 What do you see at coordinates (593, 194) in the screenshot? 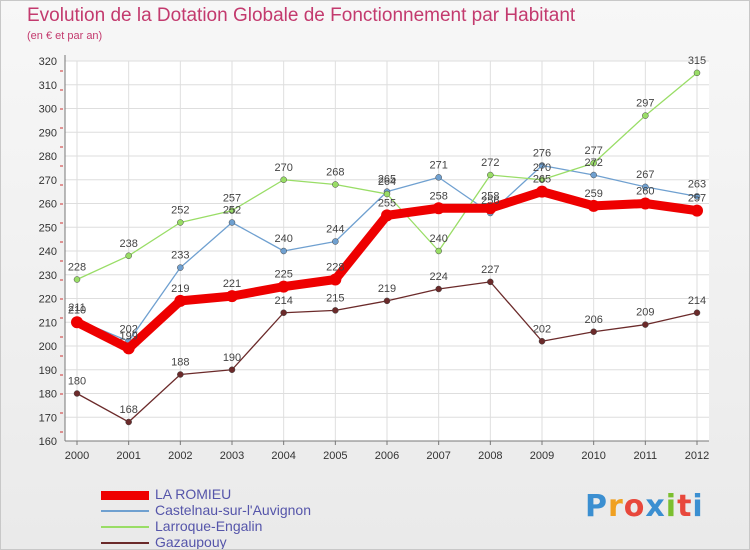
I see `data-label: 259` at bounding box center [593, 194].